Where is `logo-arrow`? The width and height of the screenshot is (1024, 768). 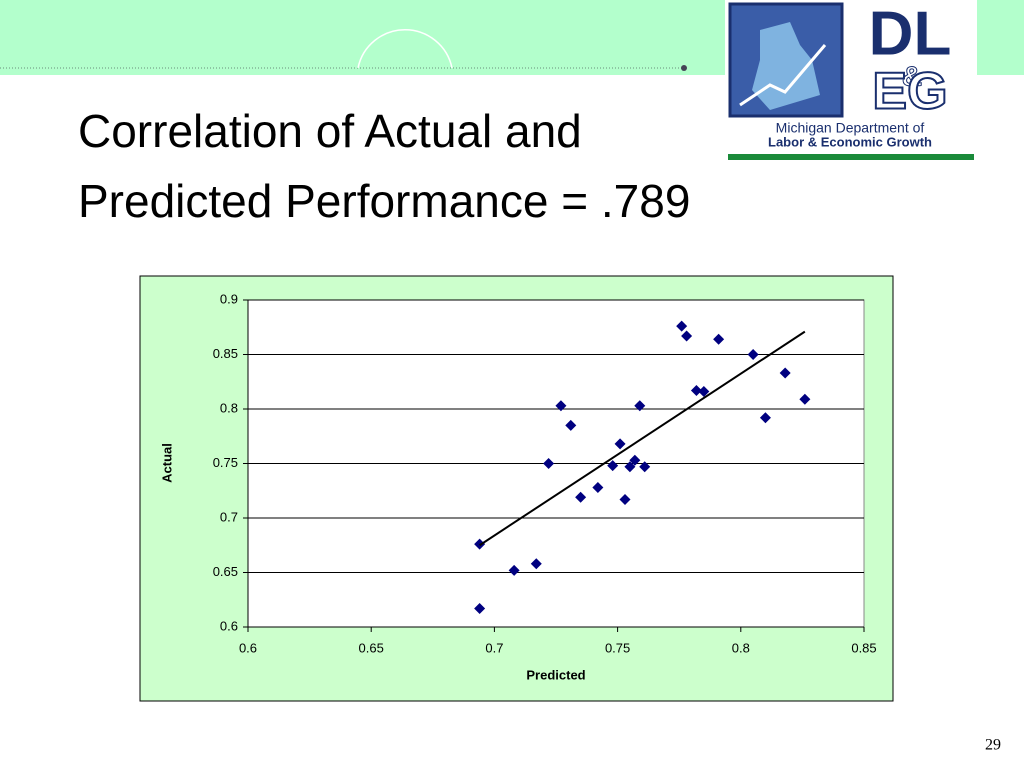
logo-arrow is located at coordinates (783, 75).